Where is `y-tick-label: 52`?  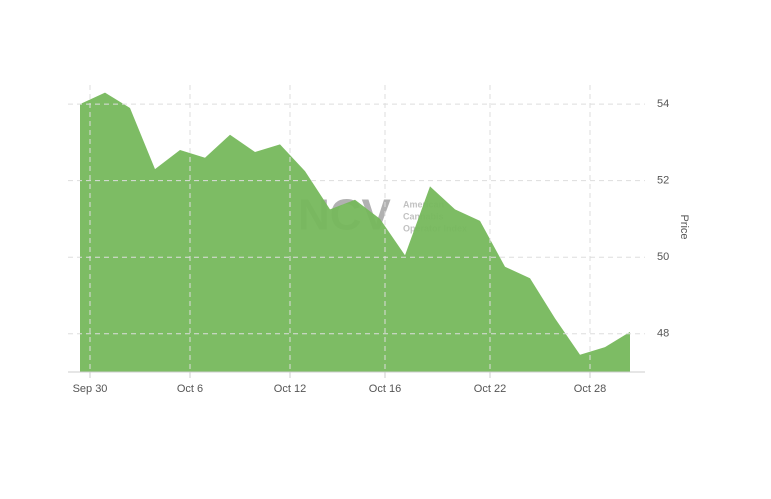
y-tick-label: 52 is located at coordinates (663, 181).